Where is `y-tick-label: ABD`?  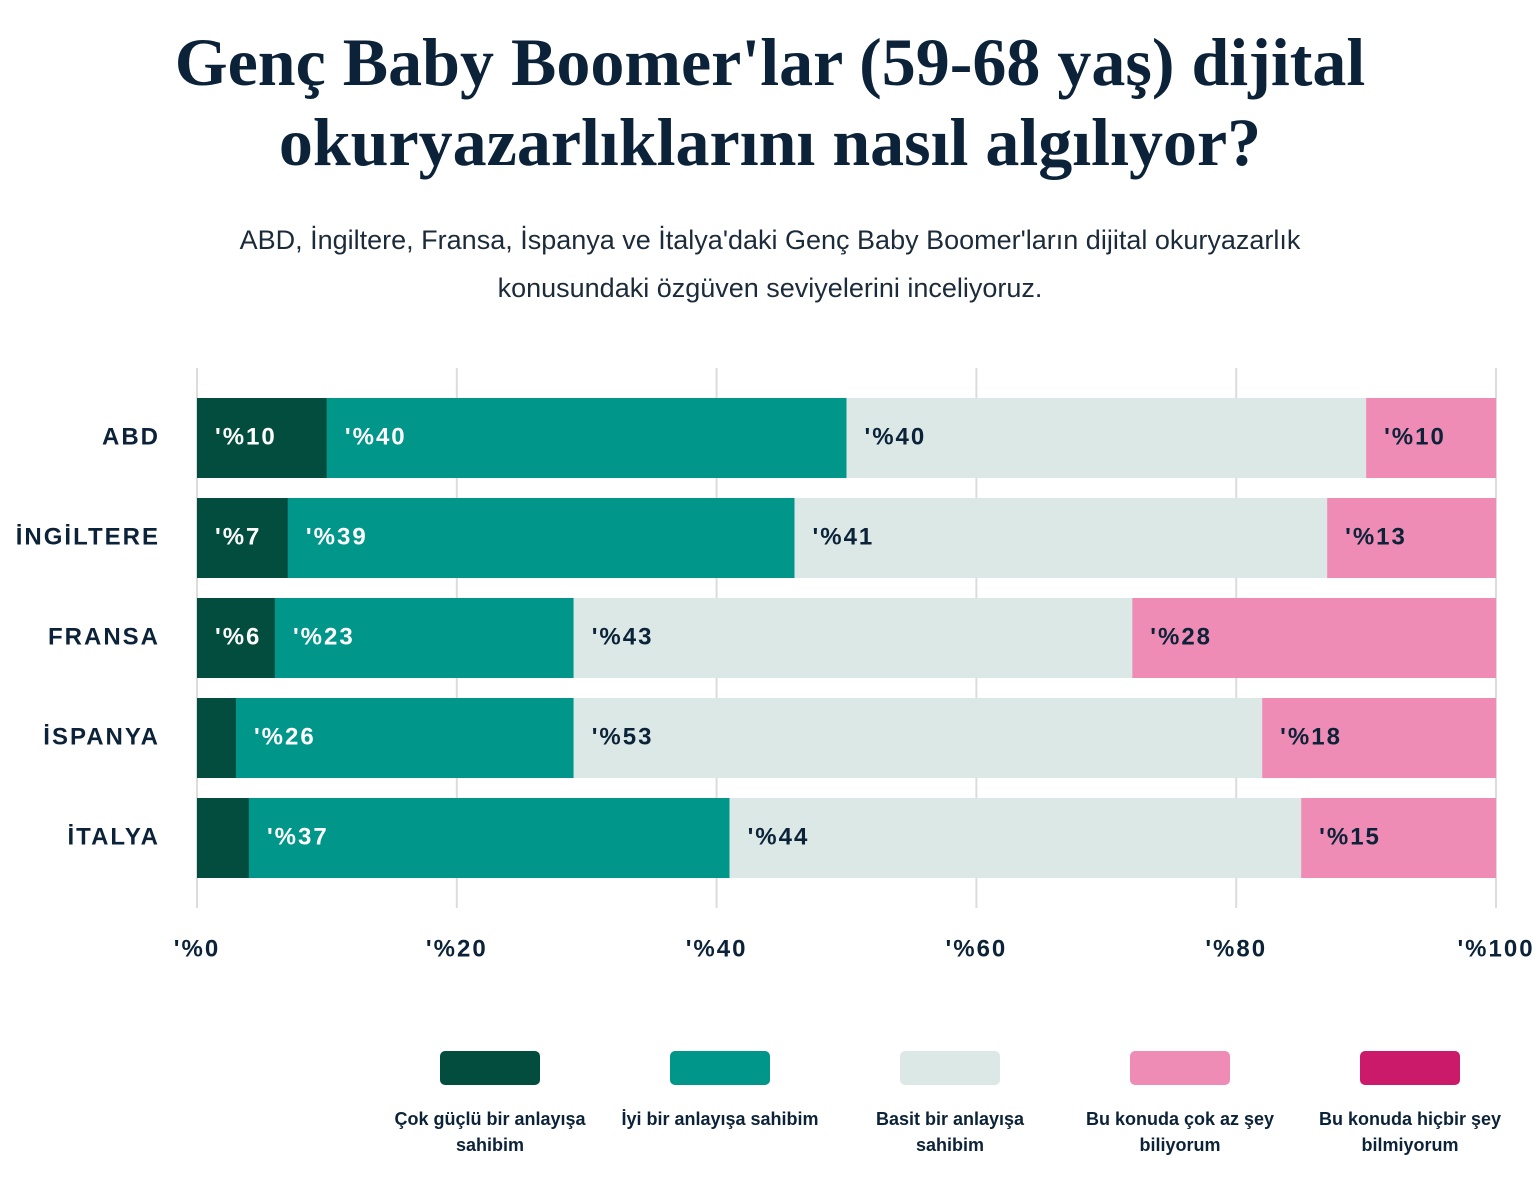
y-tick-label: ABD is located at coordinates (131, 436).